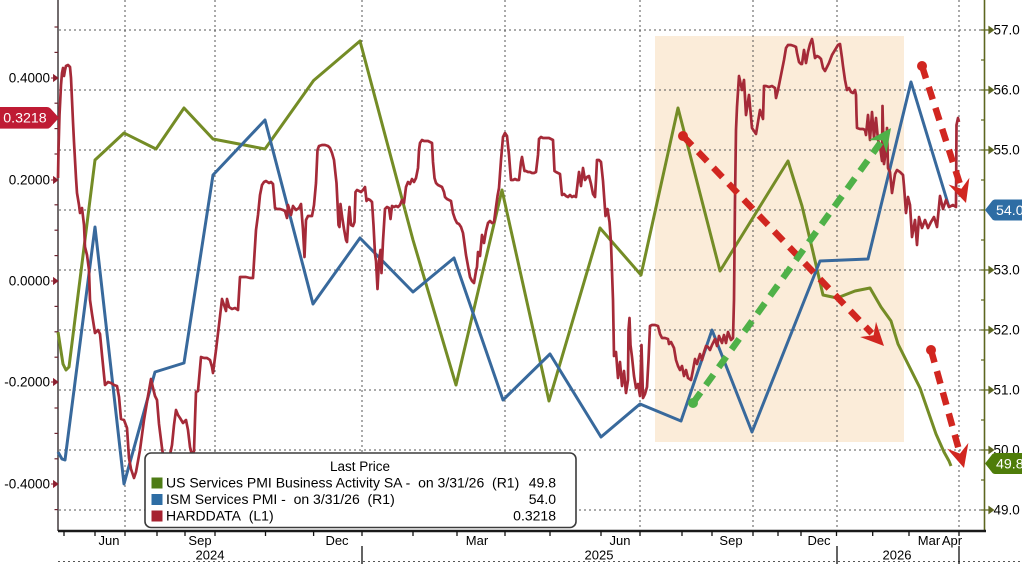 Image resolution: width=1022 pixels, height=564 pixels. What do you see at coordinates (1007, 270) in the screenshot?
I see `svg-text: 53.0` at bounding box center [1007, 270].